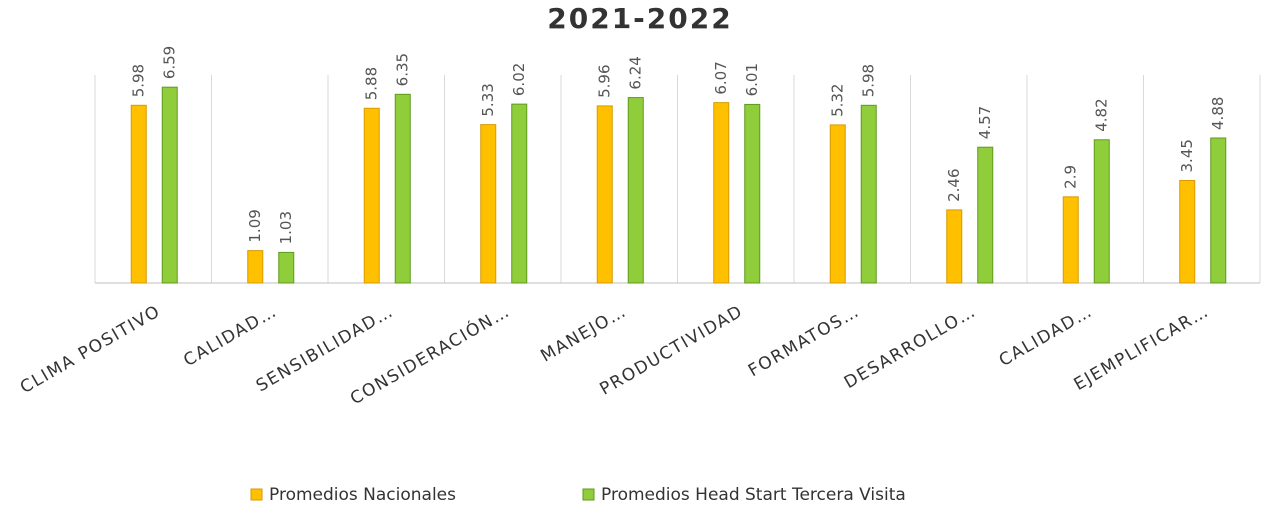  Describe the element at coordinates (753, 495) in the screenshot. I see `legend-label: Promedios Head Start Tercera Visita` at that location.